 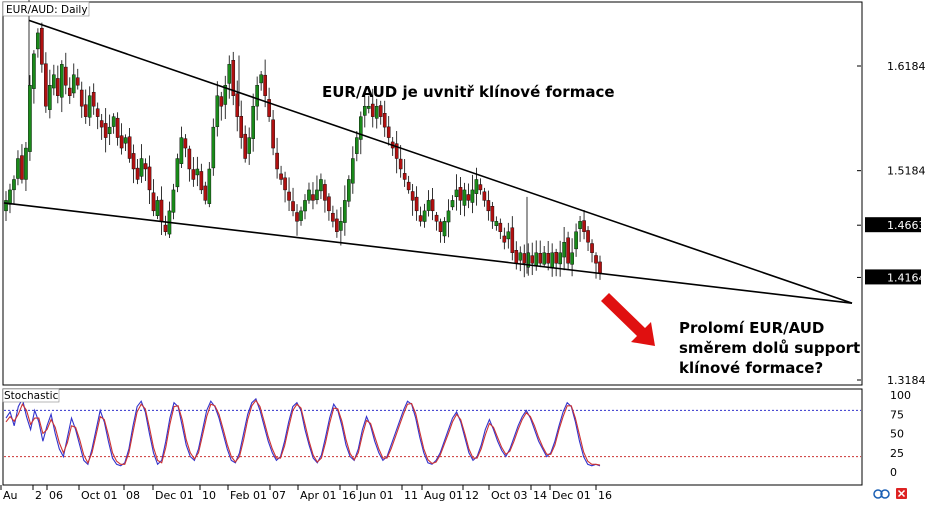 I want to click on x-tick-label: Au, so click(x=10, y=495).